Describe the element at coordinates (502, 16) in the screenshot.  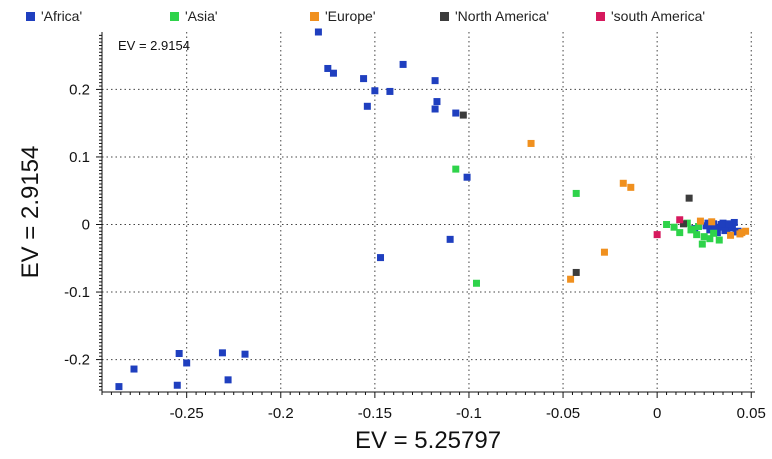
I see `legend-label: 'North America'` at that location.